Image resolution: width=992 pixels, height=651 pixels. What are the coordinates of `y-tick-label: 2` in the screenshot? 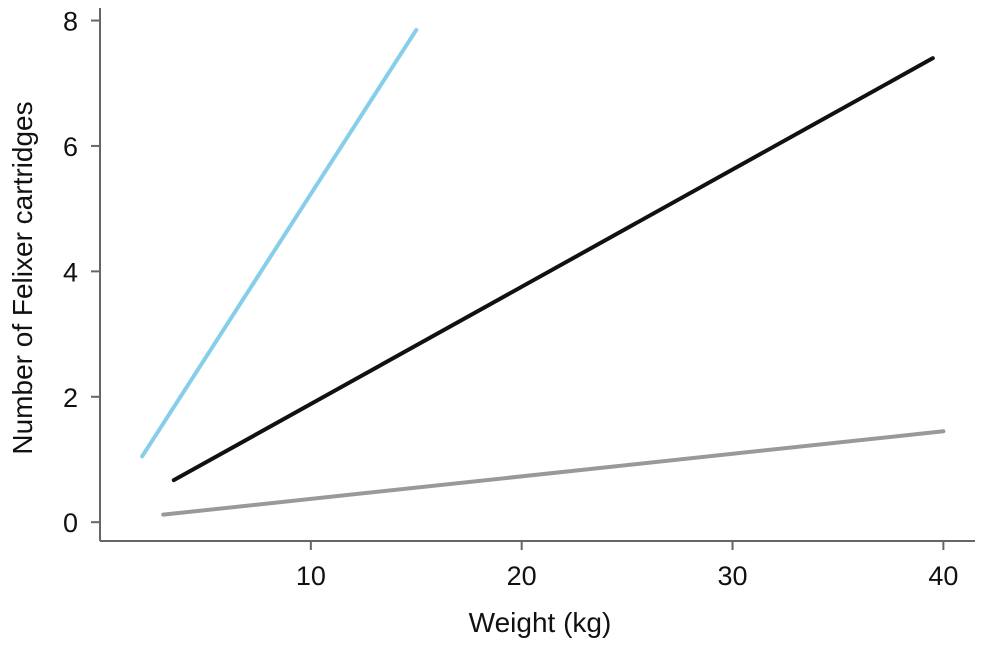 It's located at (70, 398).